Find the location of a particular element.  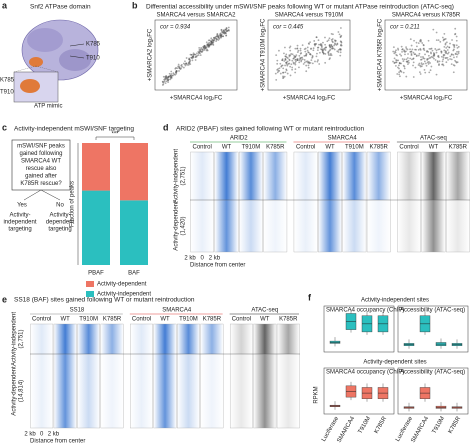

column-label: T910M is located at coordinates (251, 148).